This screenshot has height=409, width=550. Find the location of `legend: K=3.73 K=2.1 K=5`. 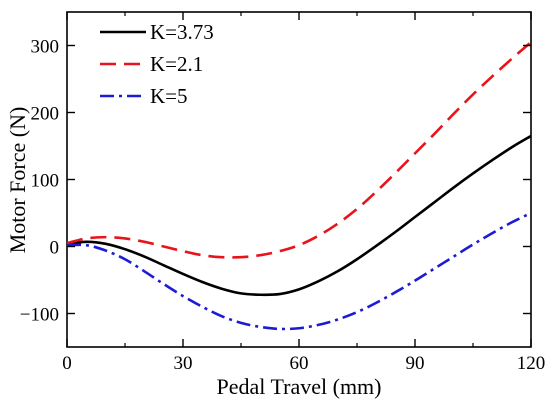

legend: K=3.73 K=2.1 K=5 is located at coordinates (157, 64).